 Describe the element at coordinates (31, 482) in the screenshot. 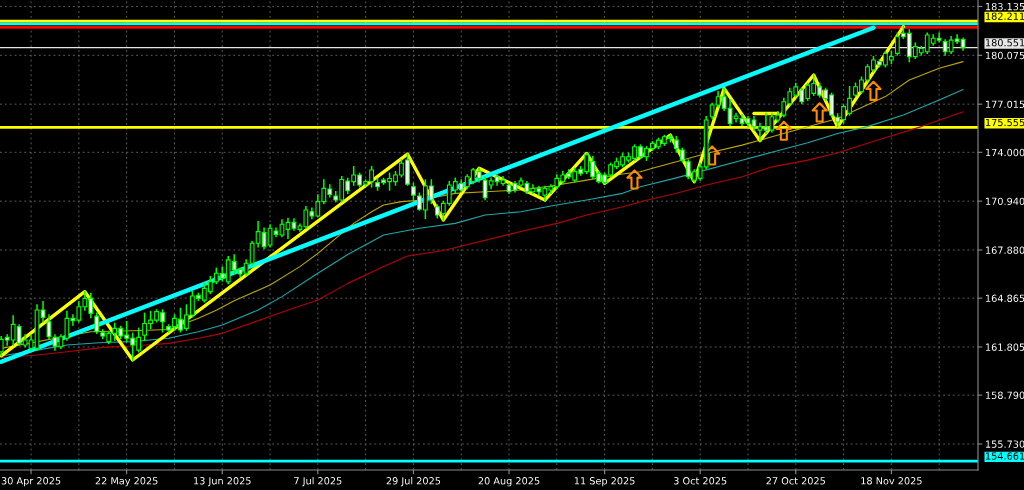

I see `x-tick-label: 30 Apr 2025` at that location.